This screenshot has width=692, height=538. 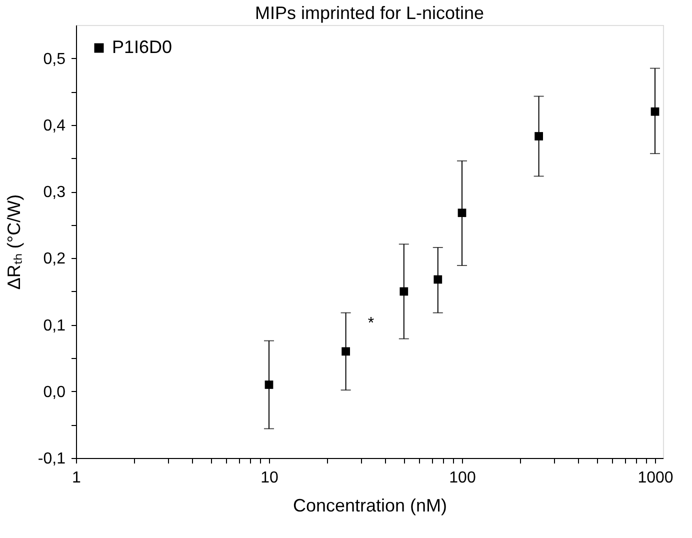 What do you see at coordinates (54, 325) in the screenshot?
I see `y-tick-label: 0,1` at bounding box center [54, 325].